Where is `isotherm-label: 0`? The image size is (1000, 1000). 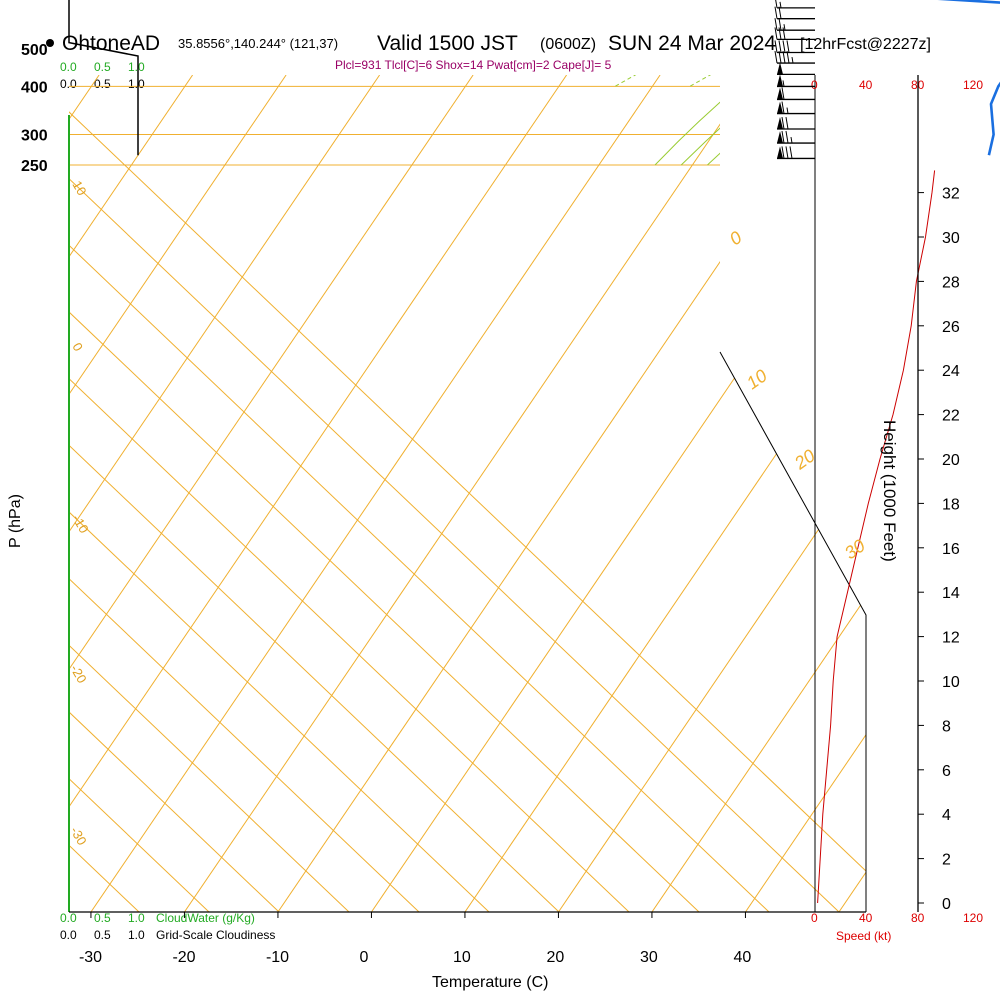 isotherm-label: 0 is located at coordinates (736, 238).